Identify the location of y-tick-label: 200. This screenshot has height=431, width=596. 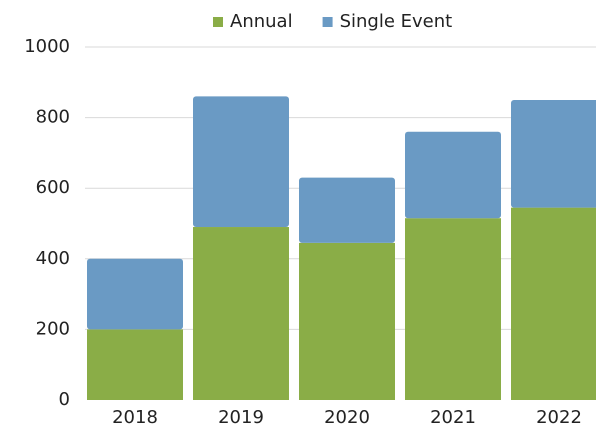
(53, 328).